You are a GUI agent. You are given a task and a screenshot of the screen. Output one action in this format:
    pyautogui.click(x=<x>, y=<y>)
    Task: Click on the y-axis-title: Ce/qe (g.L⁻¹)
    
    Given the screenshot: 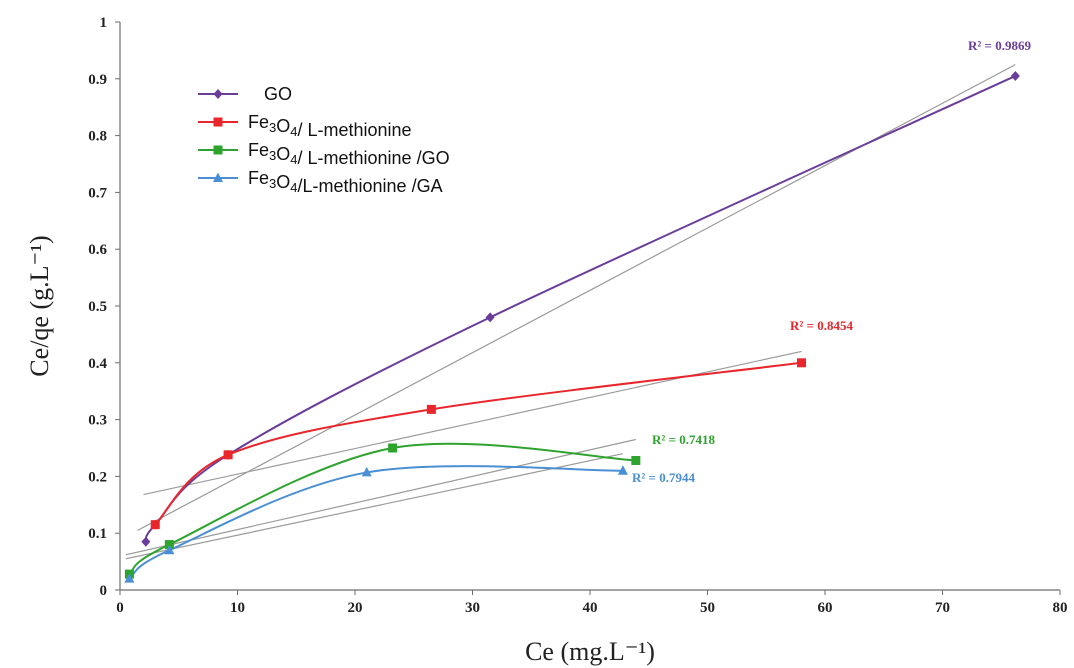 What is the action you would take?
    pyautogui.click(x=39, y=305)
    